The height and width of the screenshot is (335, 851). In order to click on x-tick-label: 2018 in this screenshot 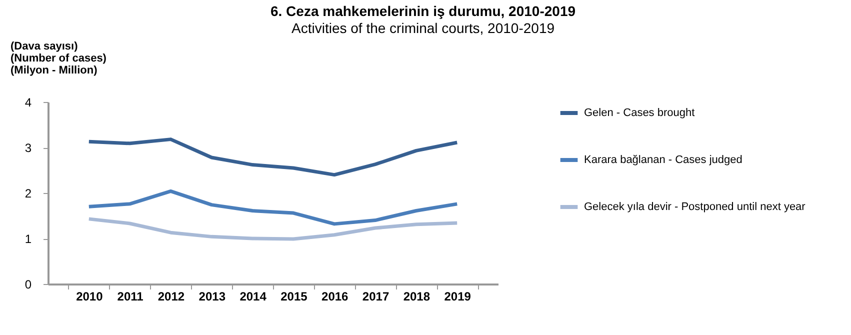, I will do `click(416, 297)`.